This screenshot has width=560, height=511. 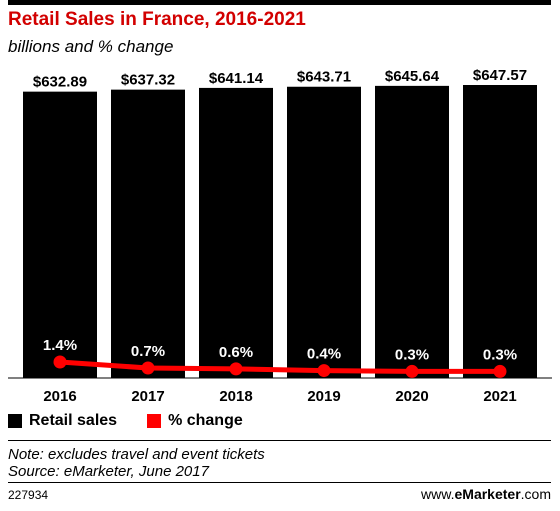 What do you see at coordinates (235, 396) in the screenshot?
I see `x-tick-label: 2018` at bounding box center [235, 396].